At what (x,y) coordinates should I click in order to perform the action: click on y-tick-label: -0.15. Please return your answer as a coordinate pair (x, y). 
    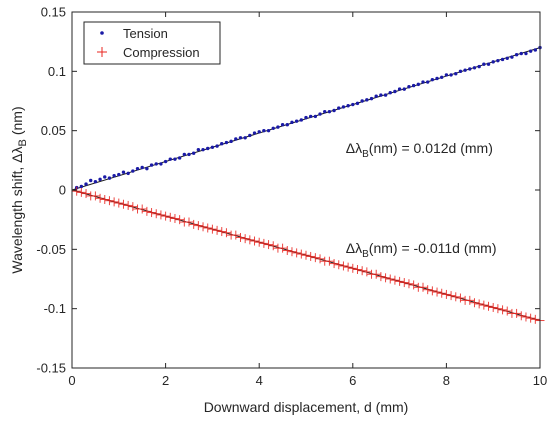
    Looking at the image, I should click on (51, 368).